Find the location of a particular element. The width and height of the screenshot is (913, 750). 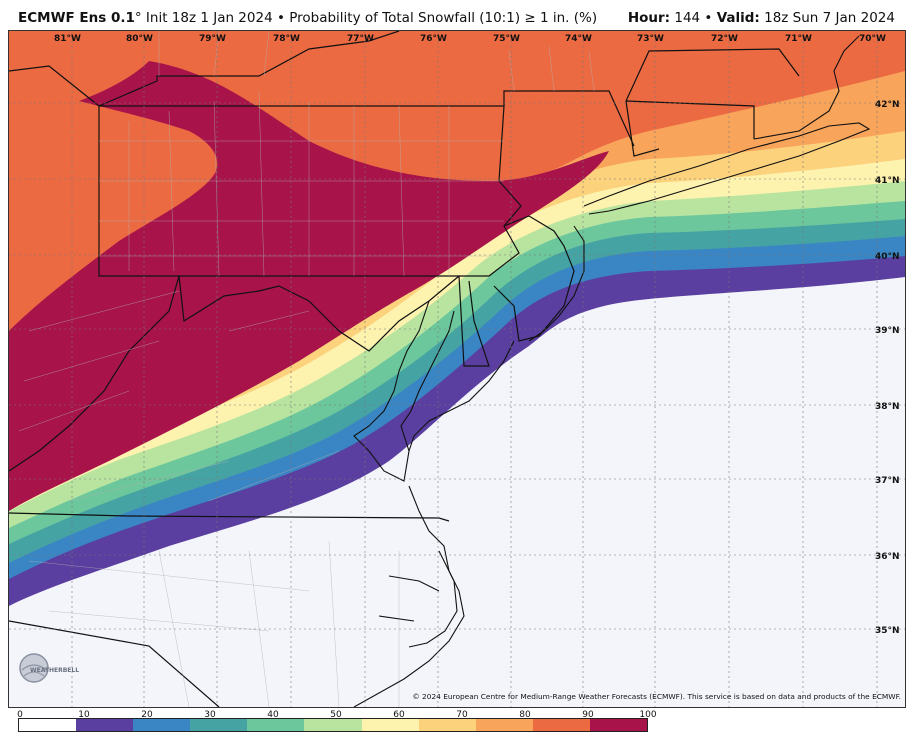

logo-globe-icon is located at coordinates (34, 668).